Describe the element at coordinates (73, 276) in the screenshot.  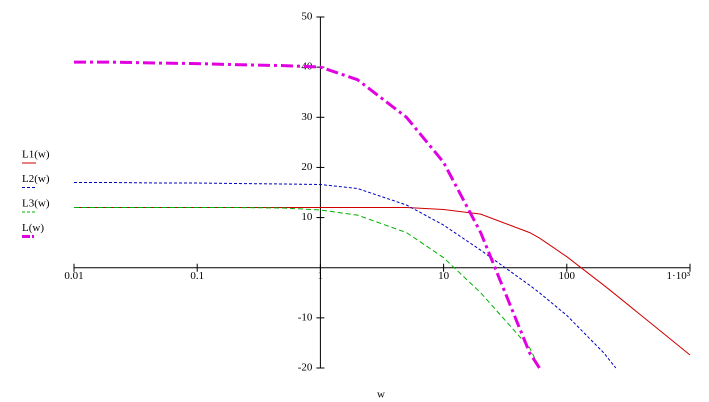
I see `x-tick-label: 0.01` at that location.